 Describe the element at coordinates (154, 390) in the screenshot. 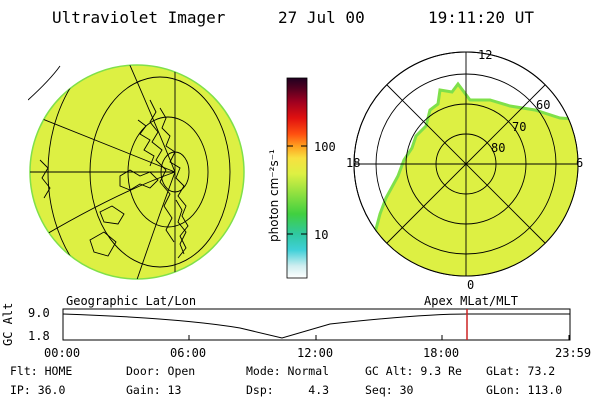

I see `status-gain: Gain: 13` at that location.